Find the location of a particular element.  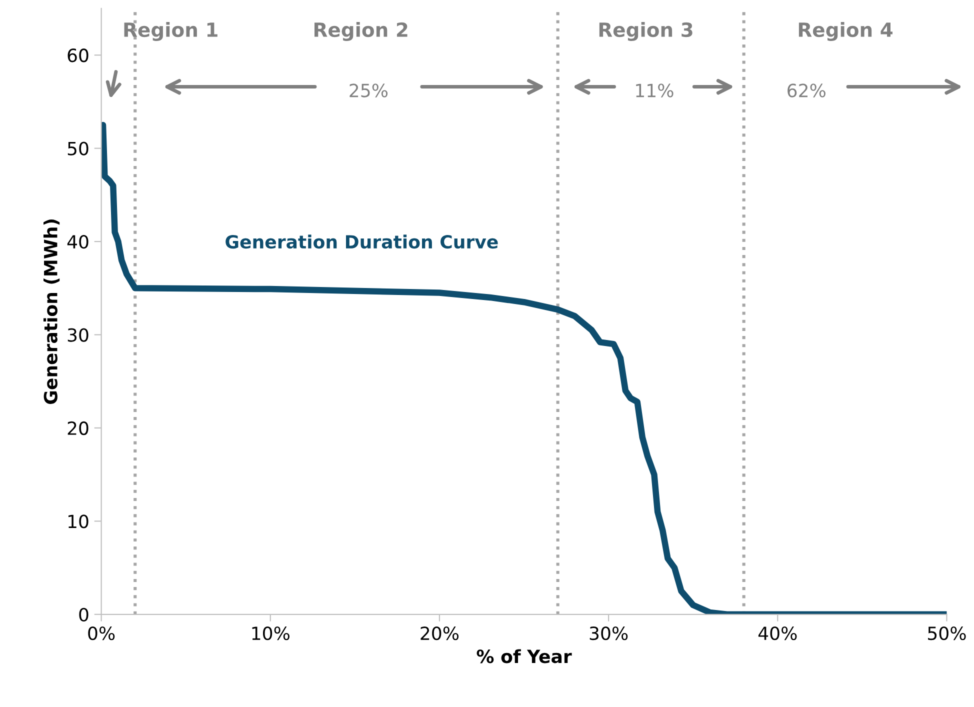

y-tick-label: 50 is located at coordinates (78, 149).